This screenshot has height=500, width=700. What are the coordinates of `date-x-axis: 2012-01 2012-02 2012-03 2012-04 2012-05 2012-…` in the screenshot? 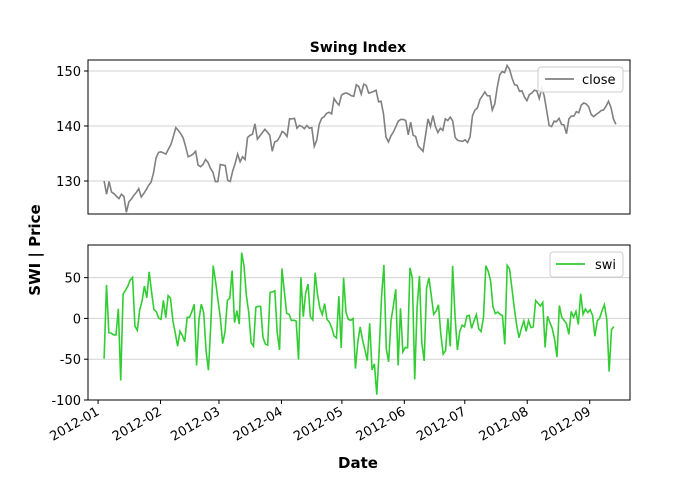 It's located at (321, 422).